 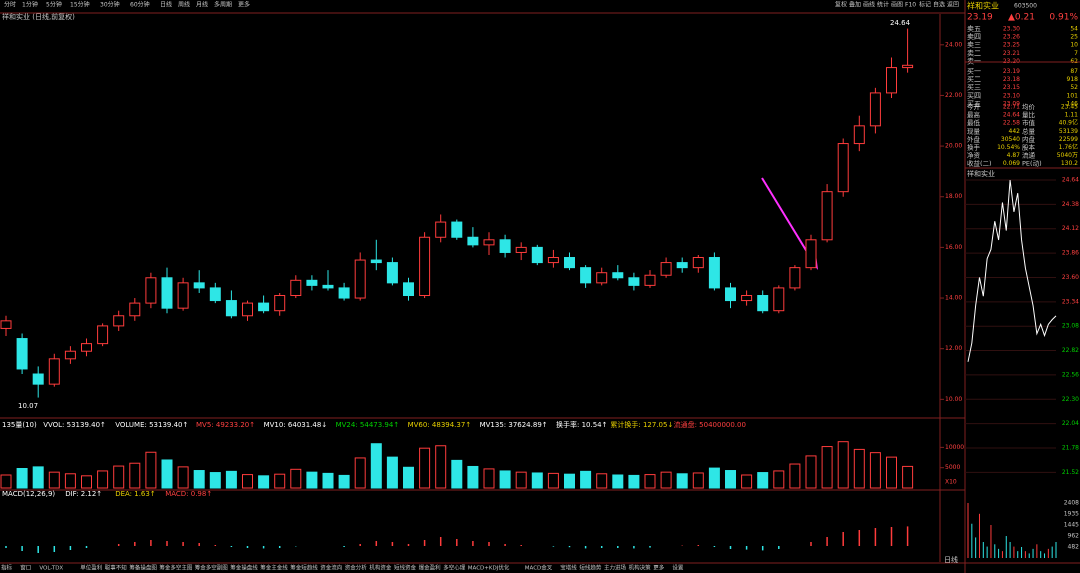 I want to click on stat-label: PE(动), so click(x=1032, y=164).